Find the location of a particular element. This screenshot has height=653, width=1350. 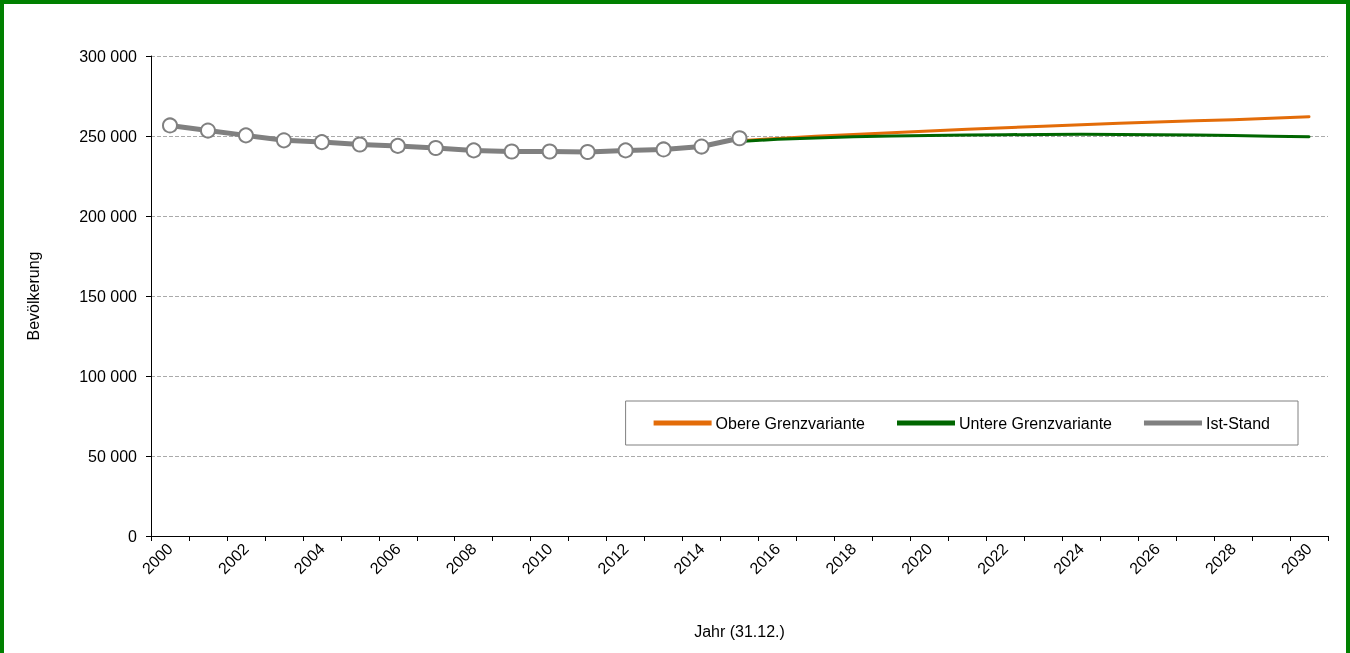

y-tick-label: 300 000 is located at coordinates (108, 56).